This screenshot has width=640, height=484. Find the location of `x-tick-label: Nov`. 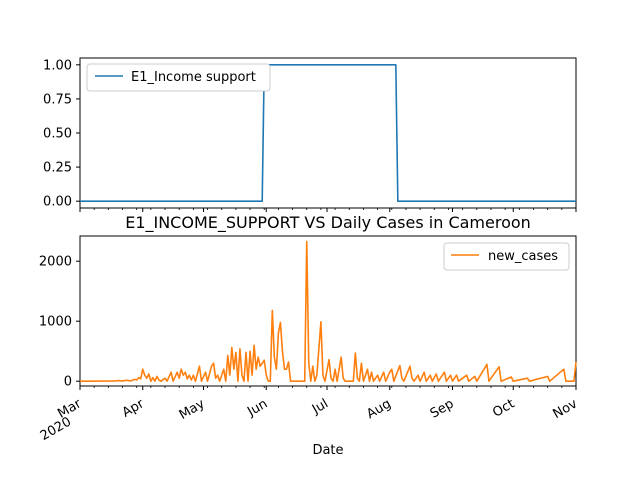

x-tick-label: Nov is located at coordinates (566, 409).